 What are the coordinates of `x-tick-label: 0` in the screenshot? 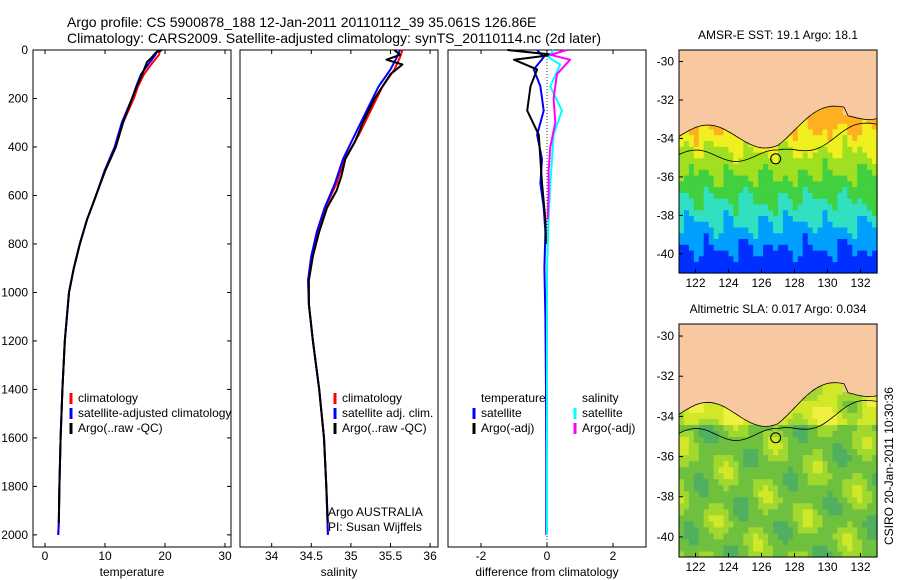 It's located at (547, 556).